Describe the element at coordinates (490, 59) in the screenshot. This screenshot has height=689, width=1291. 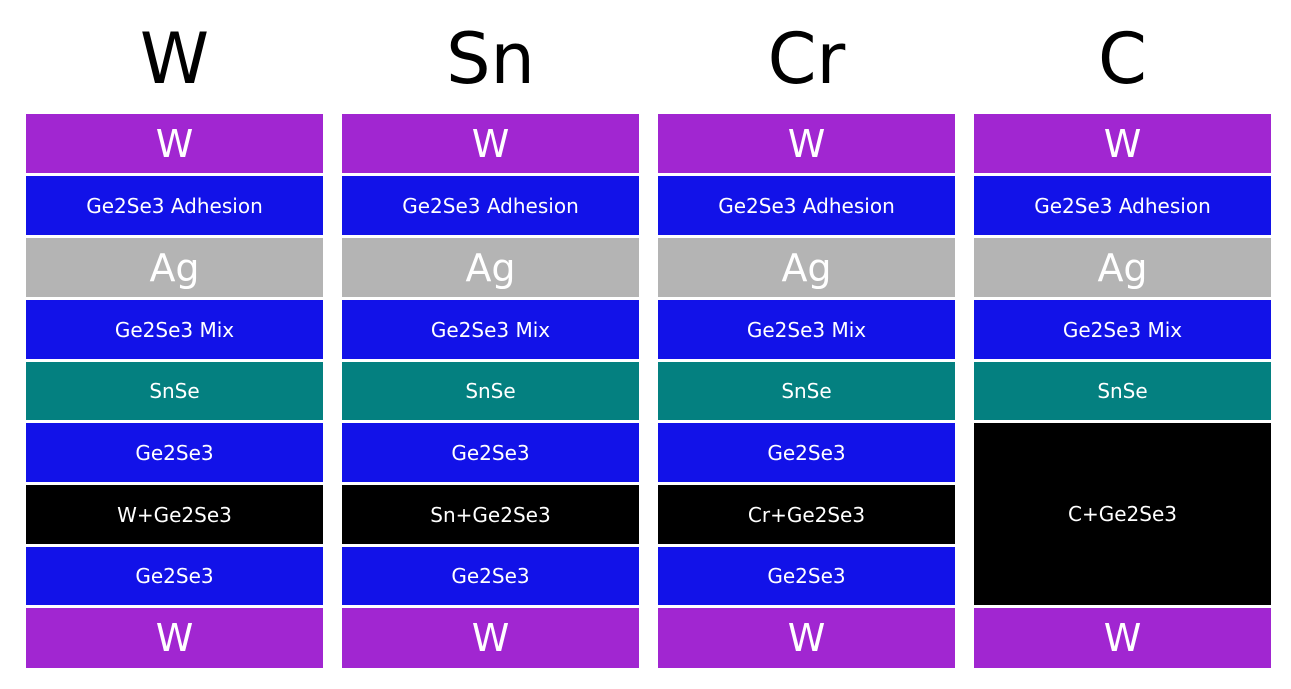
I see `column-title: Sn` at that location.